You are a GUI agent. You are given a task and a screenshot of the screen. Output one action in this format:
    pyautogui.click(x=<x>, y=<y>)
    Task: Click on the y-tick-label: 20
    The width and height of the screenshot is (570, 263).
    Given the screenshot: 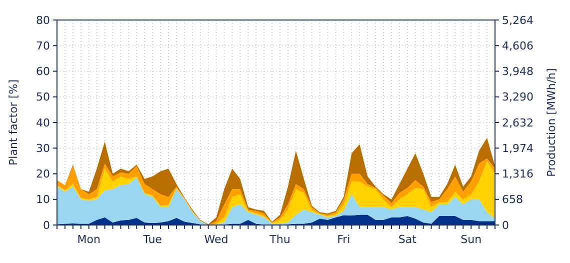 What is the action you would take?
    pyautogui.click(x=43, y=174)
    